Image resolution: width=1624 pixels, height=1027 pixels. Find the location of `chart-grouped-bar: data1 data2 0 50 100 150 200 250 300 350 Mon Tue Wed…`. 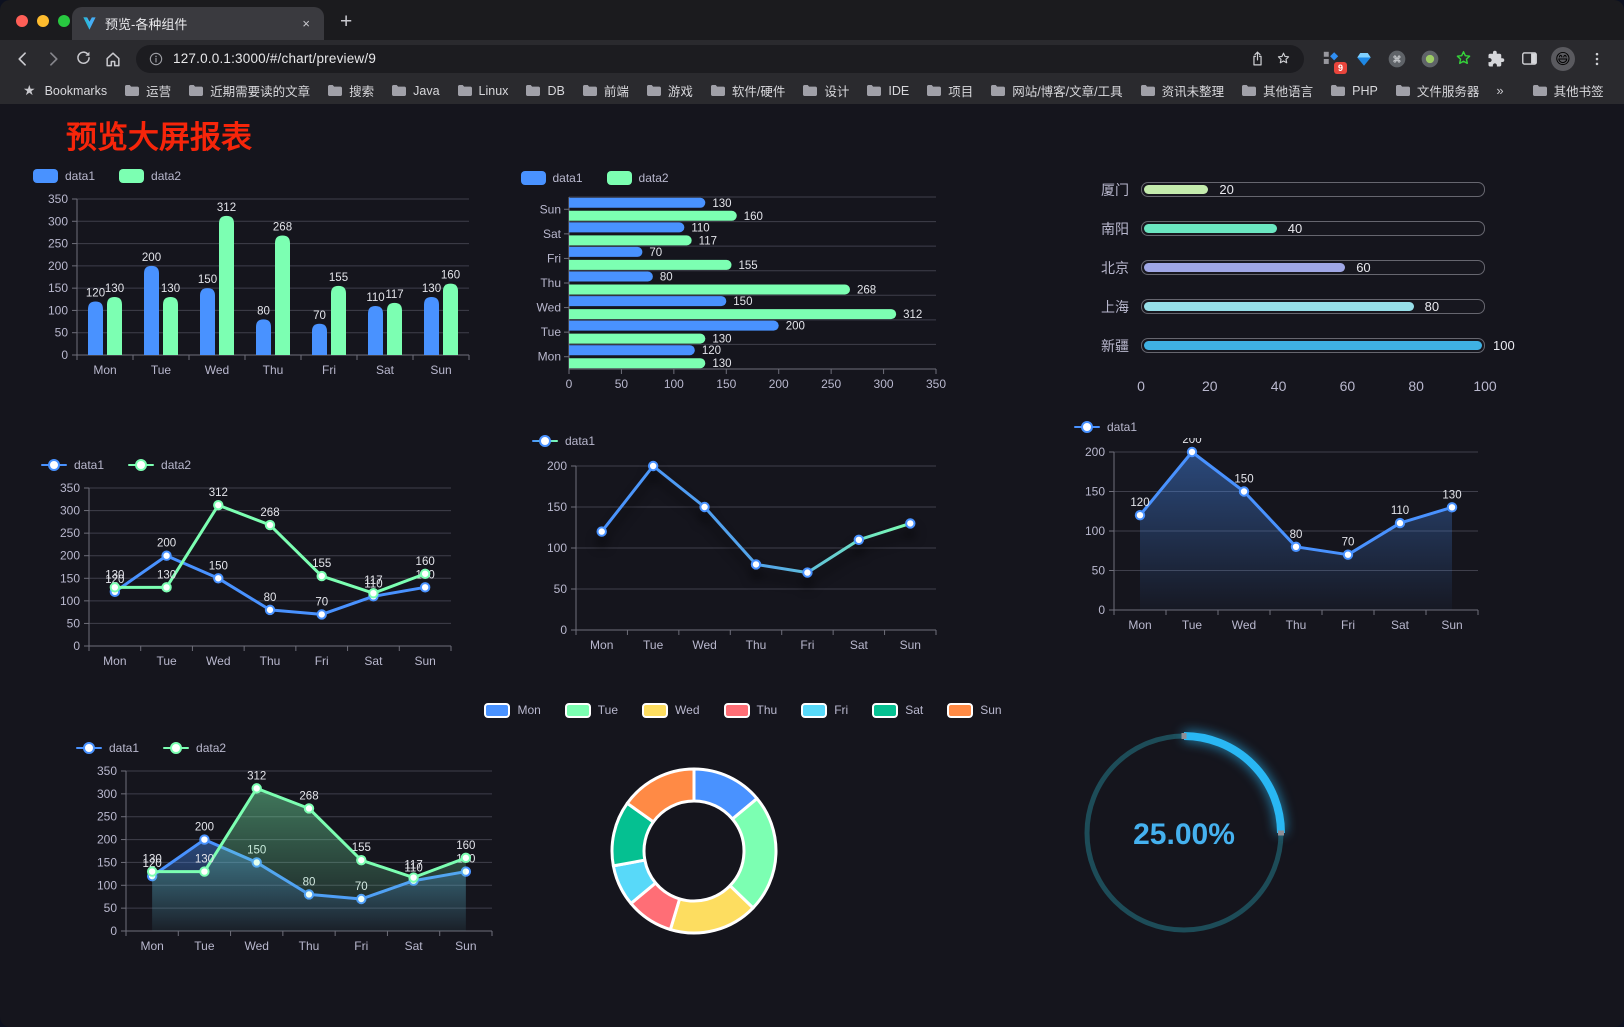

chart-grouped-bar: data1 data2 0 50 100 150 200 250 300 350 Mon Tue Wed… is located at coordinates (257, 281).